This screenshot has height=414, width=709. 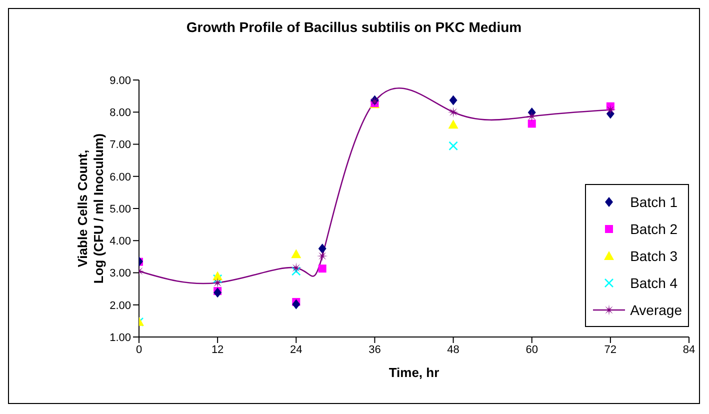 What do you see at coordinates (120, 145) in the screenshot?
I see `y-tick-label: 7.00` at bounding box center [120, 145].